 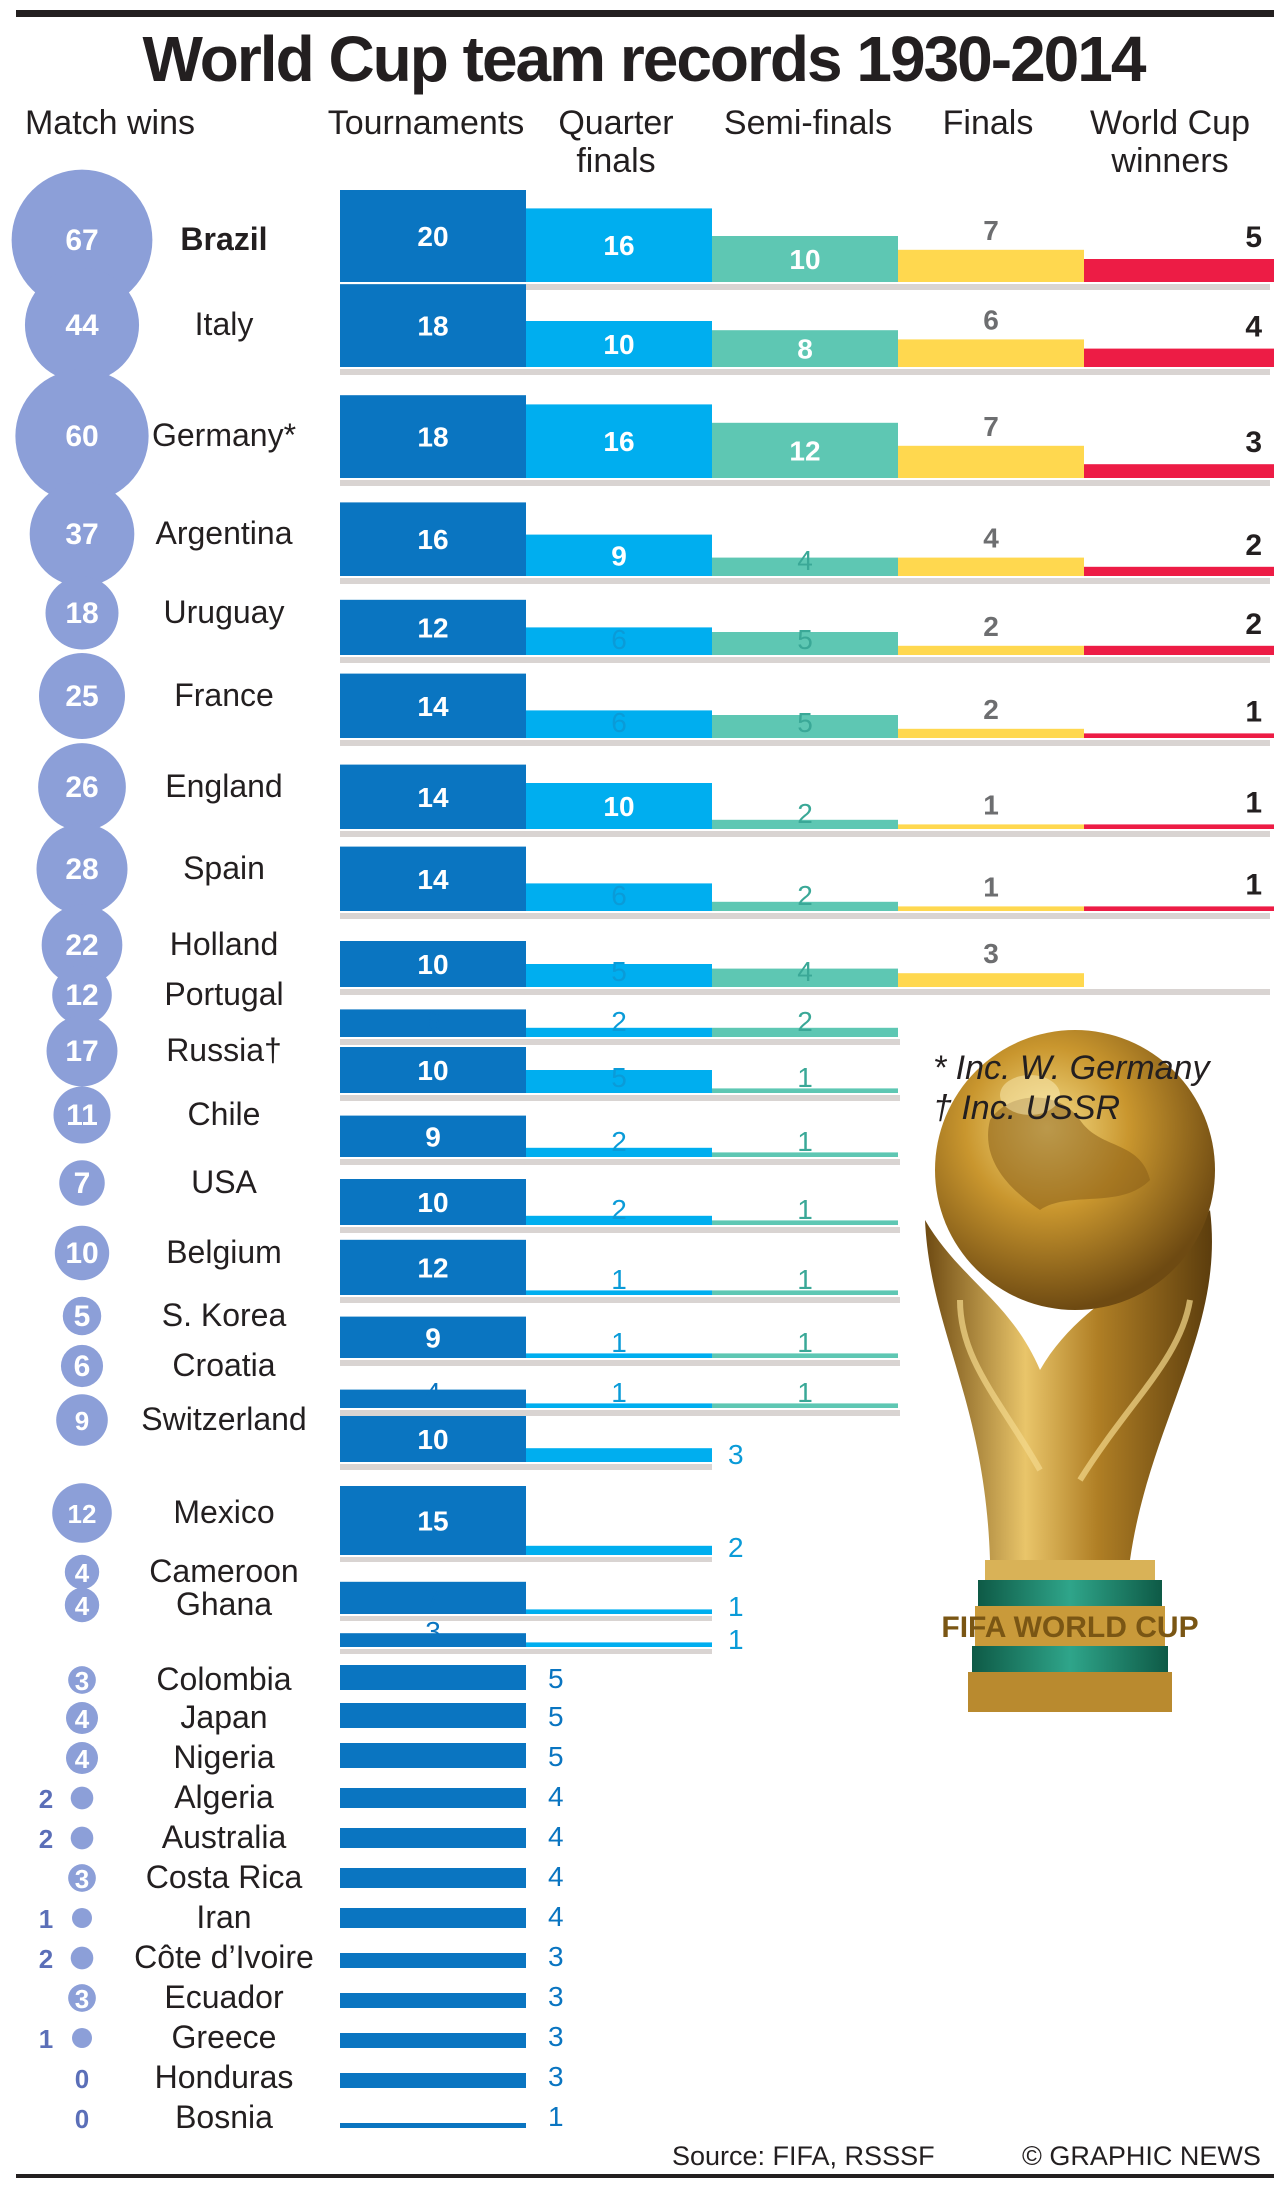 I want to click on row-shadow-croatia, so click(x=620, y=1413).